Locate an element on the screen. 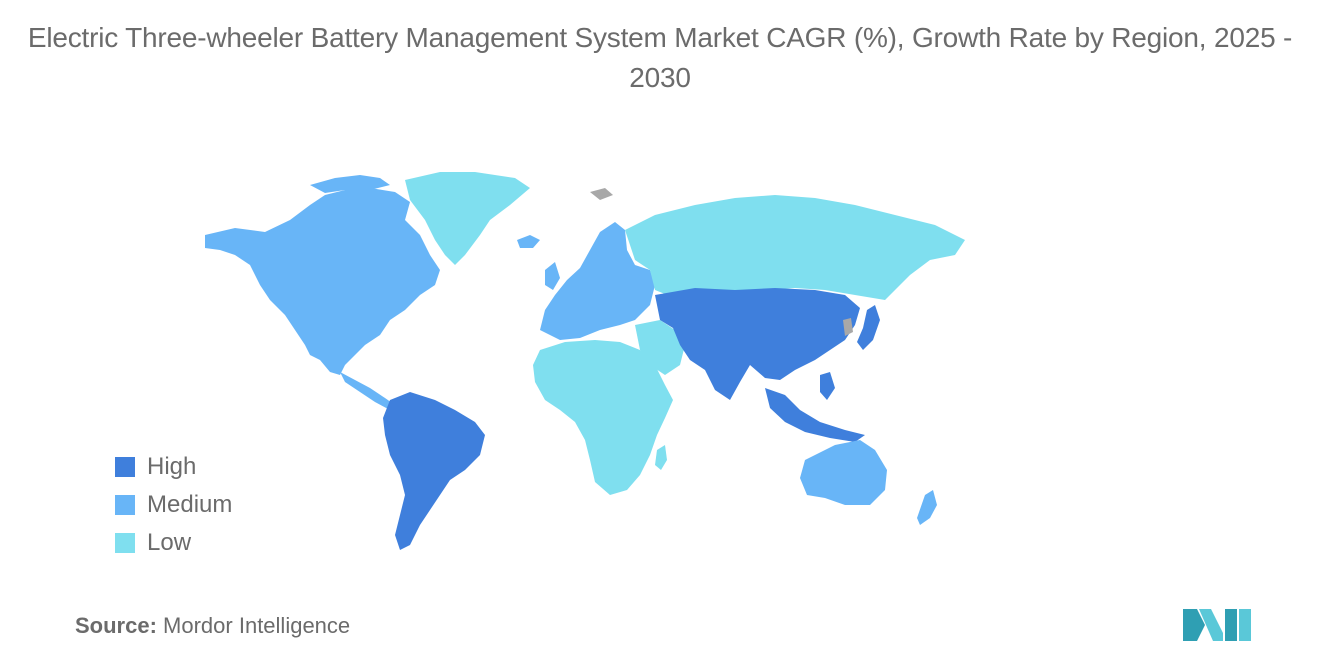 This screenshot has width=1320, height=665. legend-item-medium: Medium is located at coordinates (173, 505).